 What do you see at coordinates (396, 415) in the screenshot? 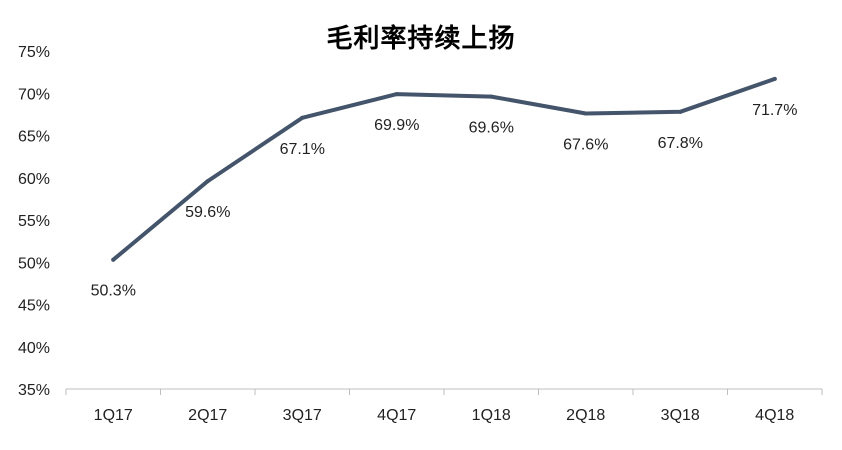
I see `x-tick-label: 4Q17` at bounding box center [396, 415].